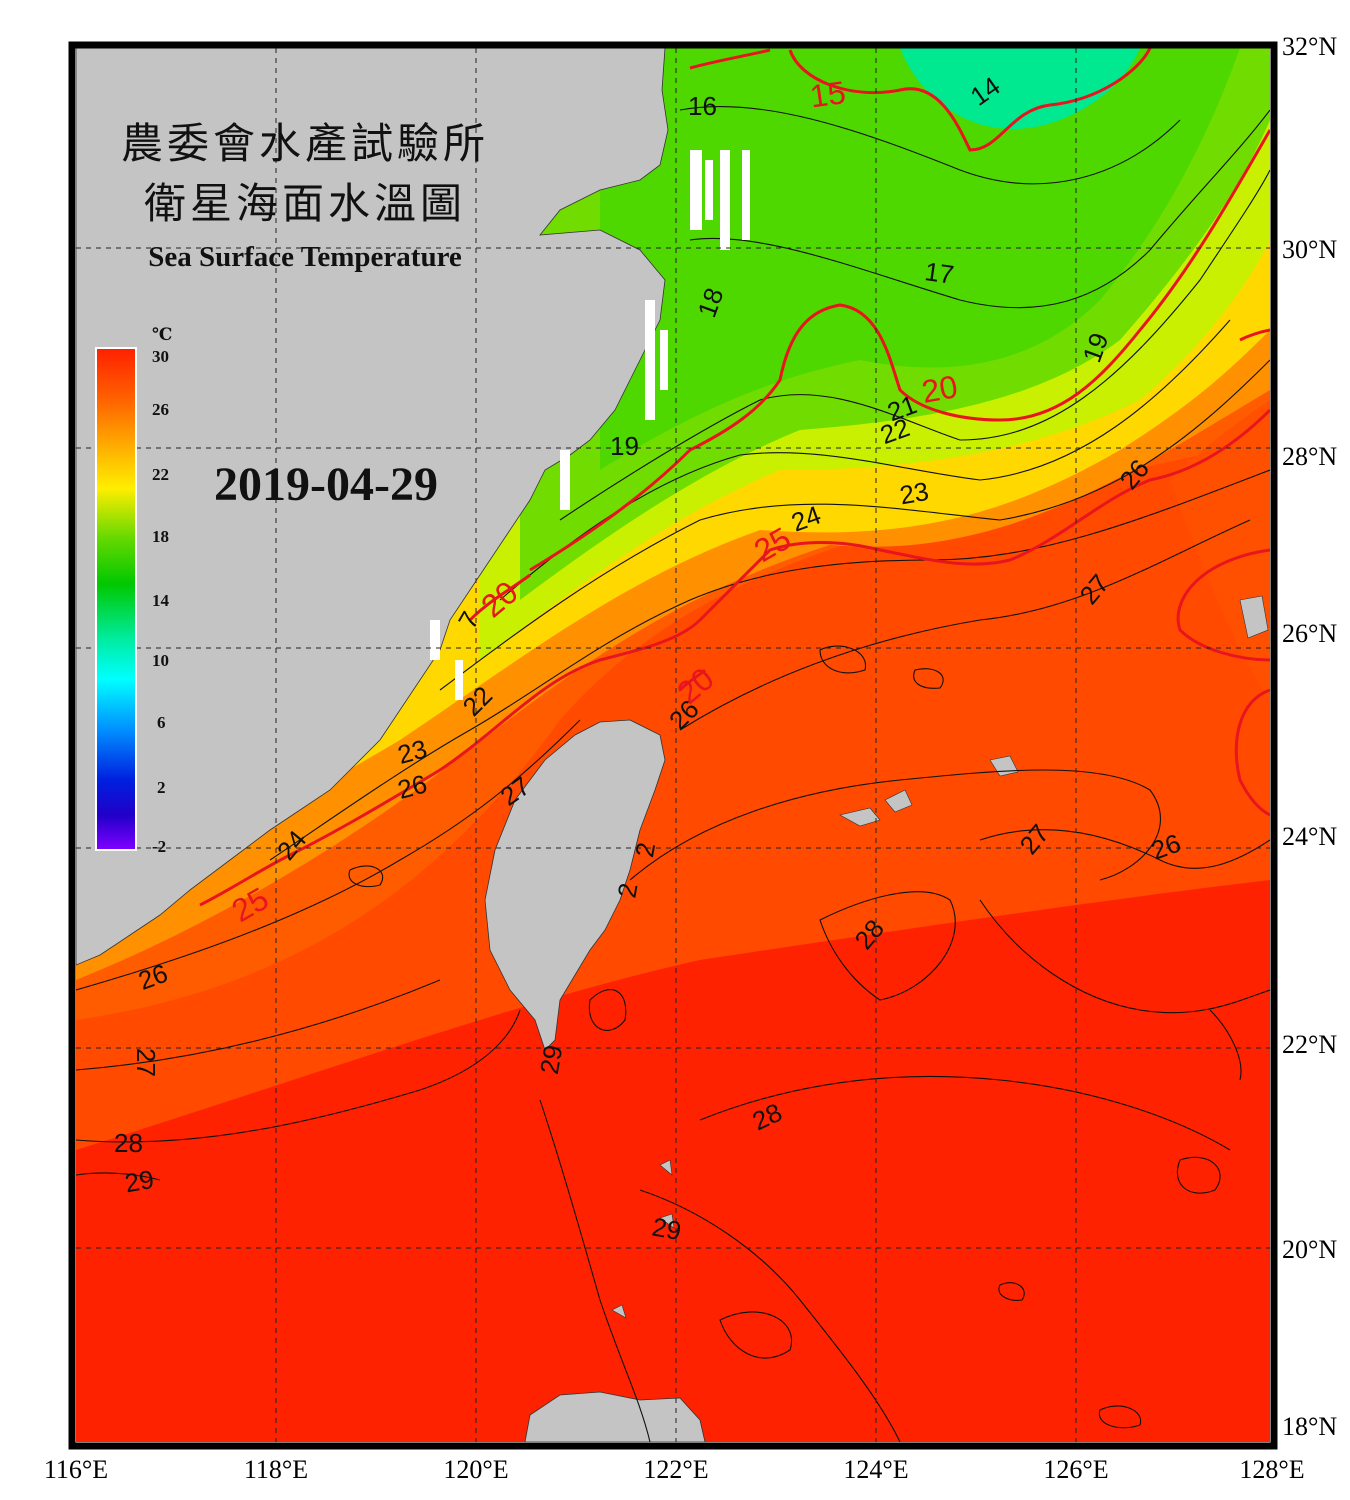 The image size is (1350, 1500). What do you see at coordinates (590, 425) in the screenshot?
I see `cloud-gaps` at bounding box center [590, 425].